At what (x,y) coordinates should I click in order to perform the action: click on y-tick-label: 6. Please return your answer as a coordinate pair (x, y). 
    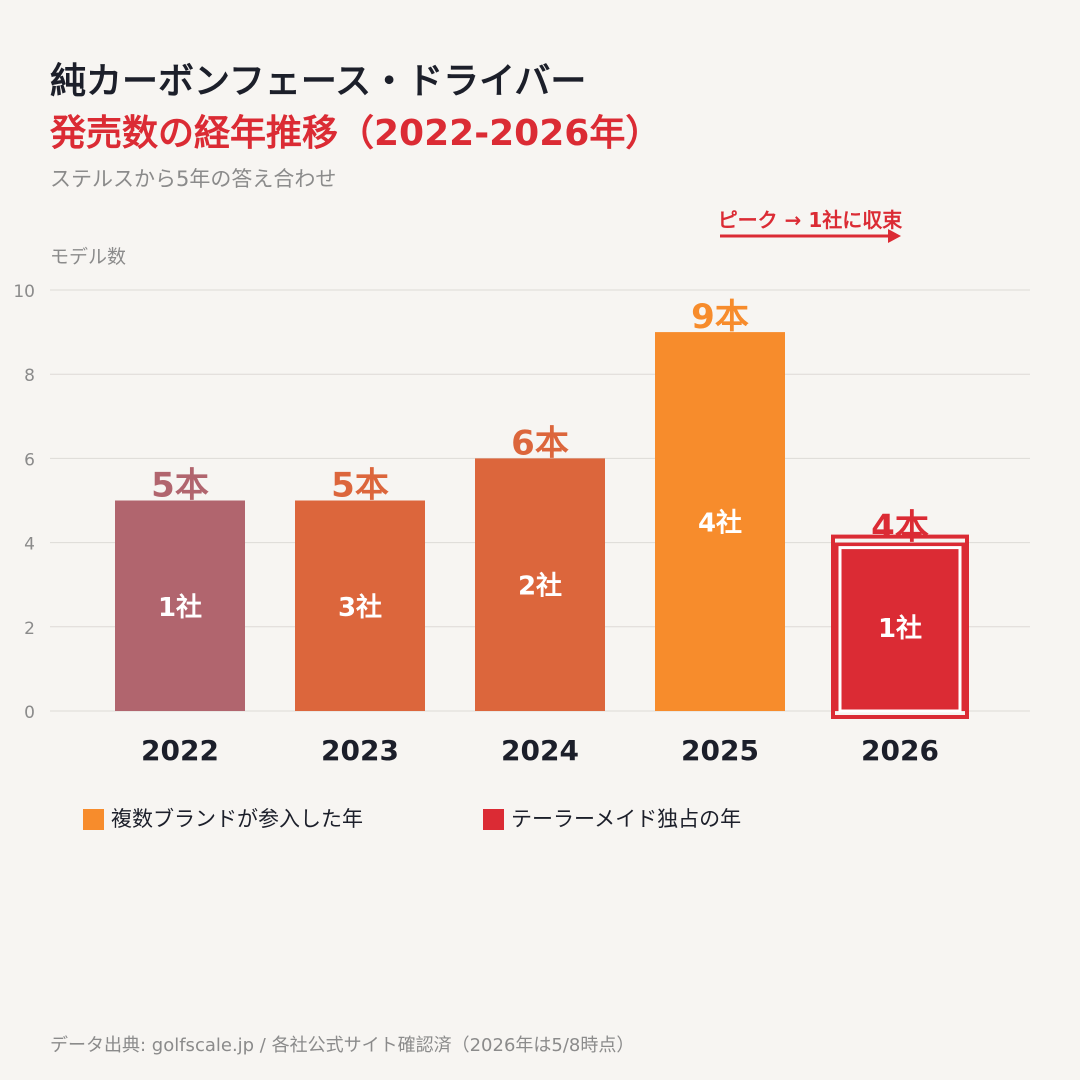
    Looking at the image, I should click on (29, 460).